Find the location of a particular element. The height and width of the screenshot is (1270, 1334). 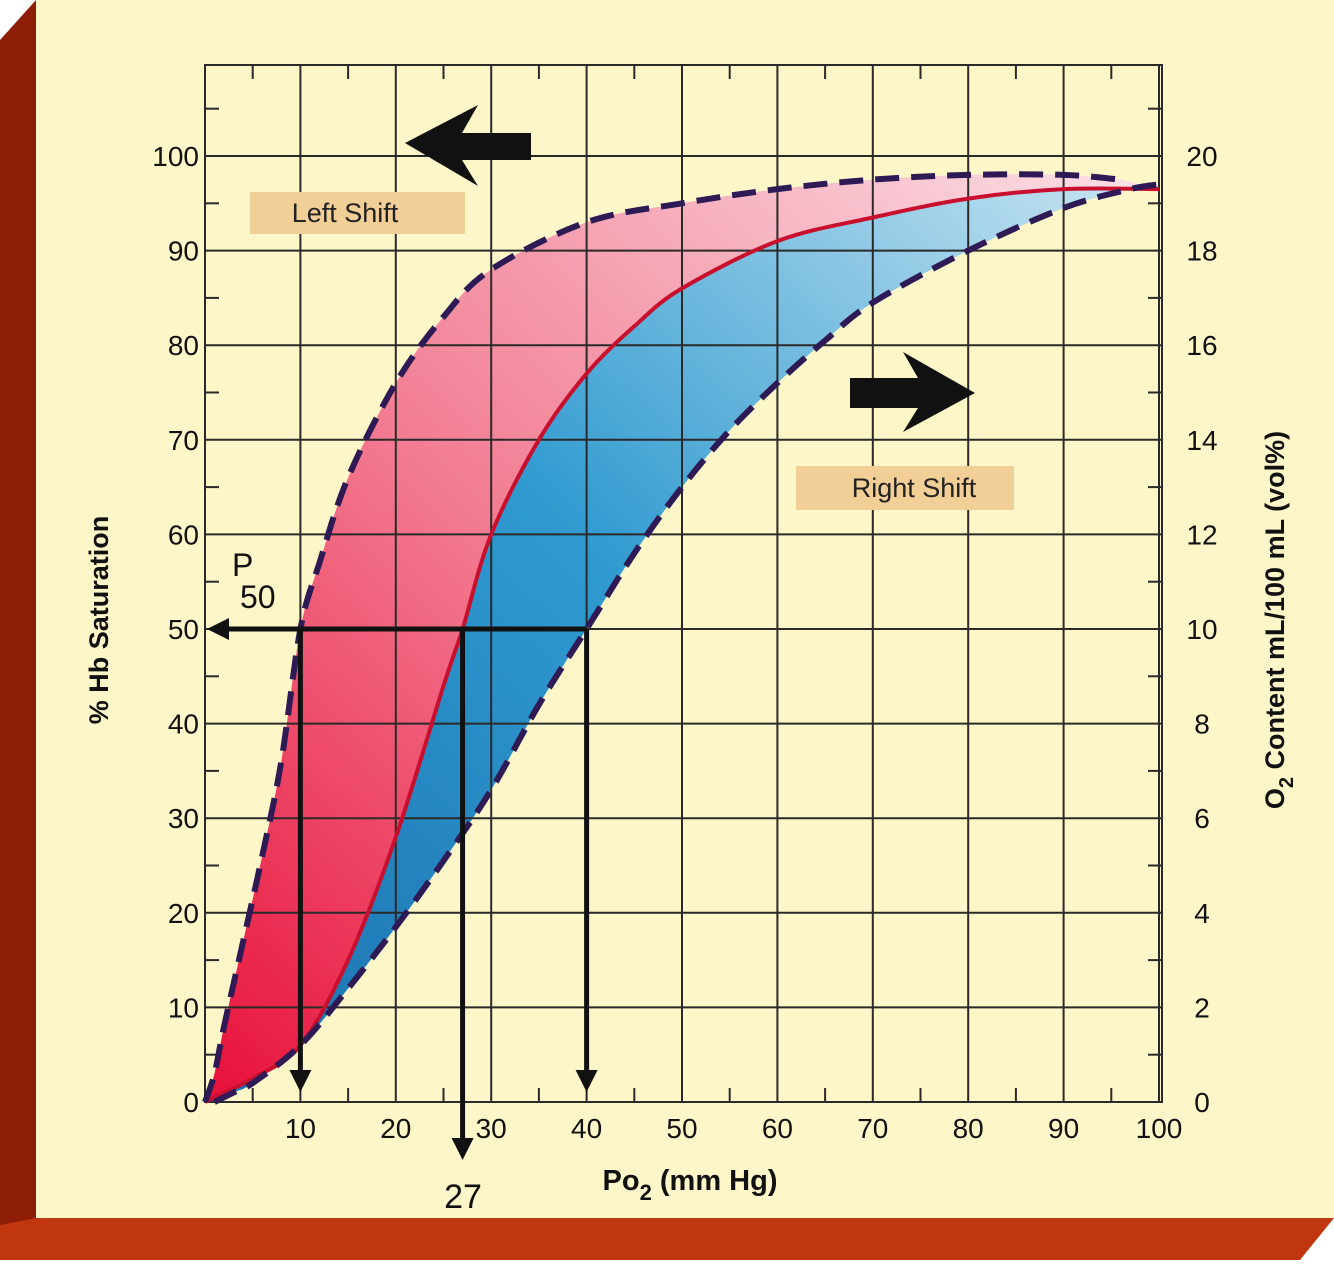

x-tick-label: 50 is located at coordinates (681, 1128).